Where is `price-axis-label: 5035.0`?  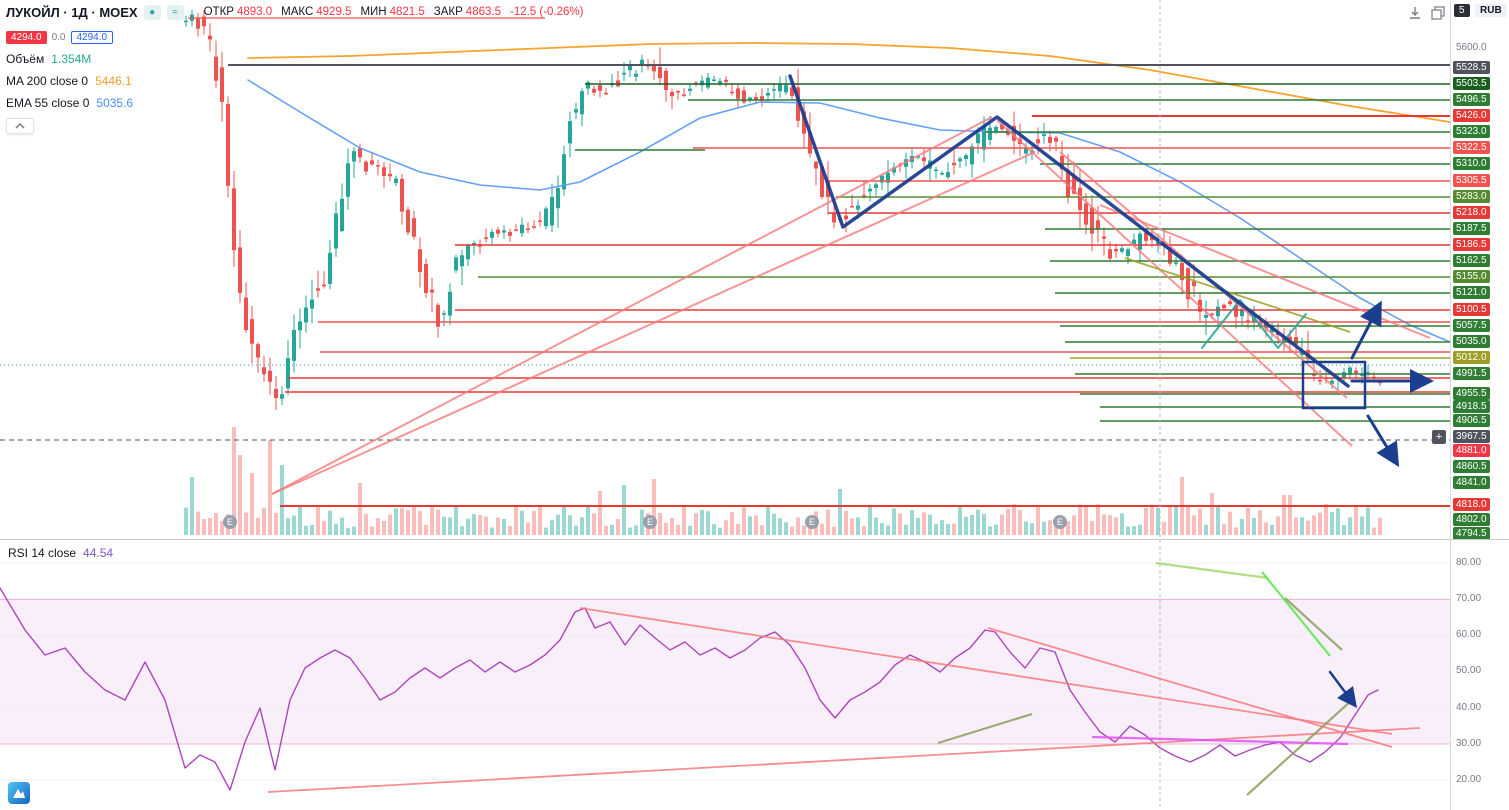 price-axis-label: 5035.0 is located at coordinates (1471, 341).